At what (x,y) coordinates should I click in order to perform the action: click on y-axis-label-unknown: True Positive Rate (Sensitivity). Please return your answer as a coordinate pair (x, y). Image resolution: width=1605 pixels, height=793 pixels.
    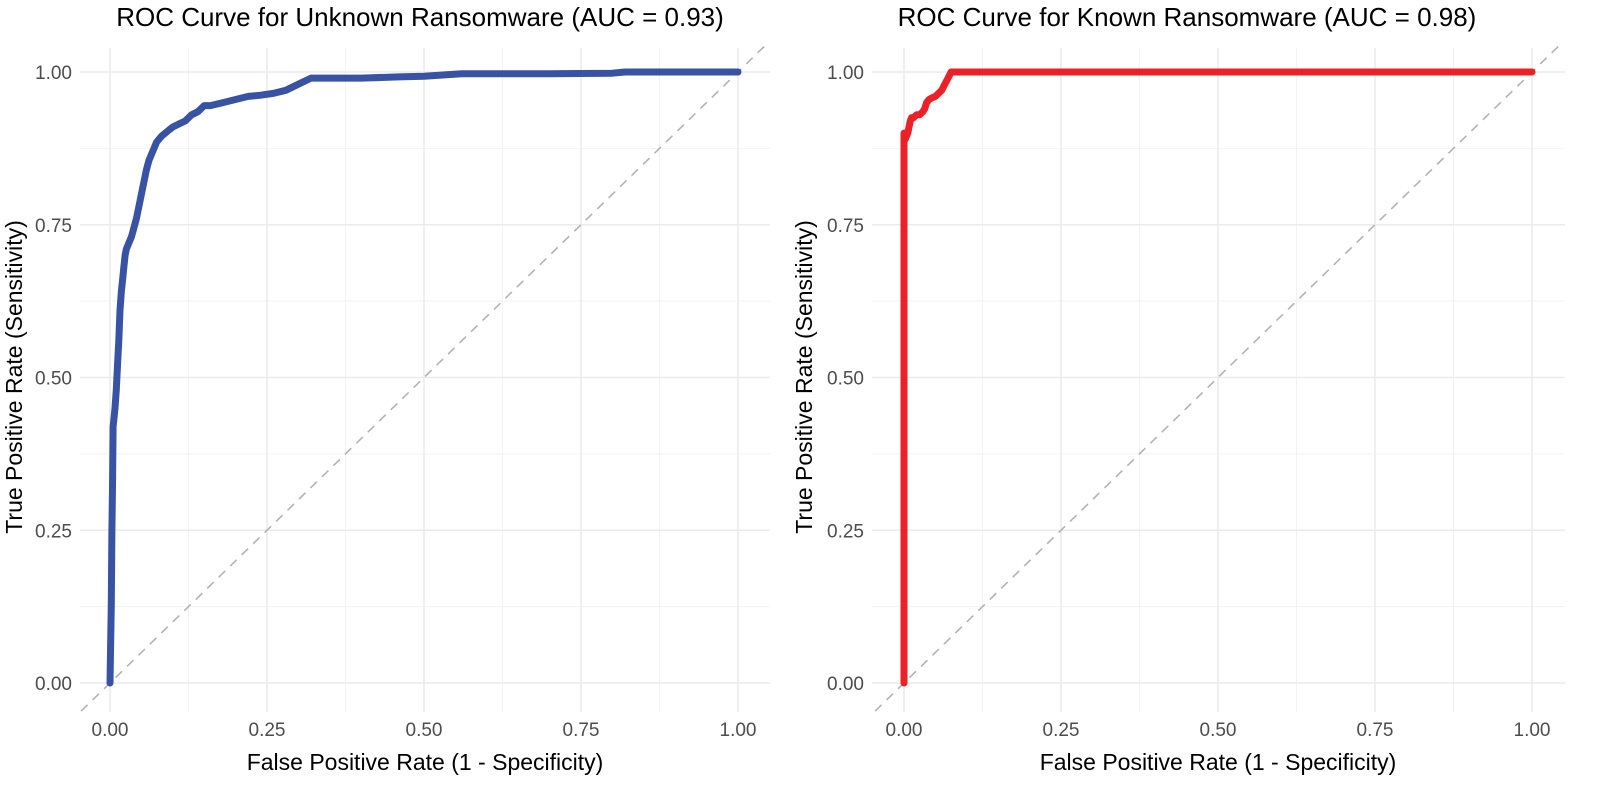
    Looking at the image, I should click on (14, 377).